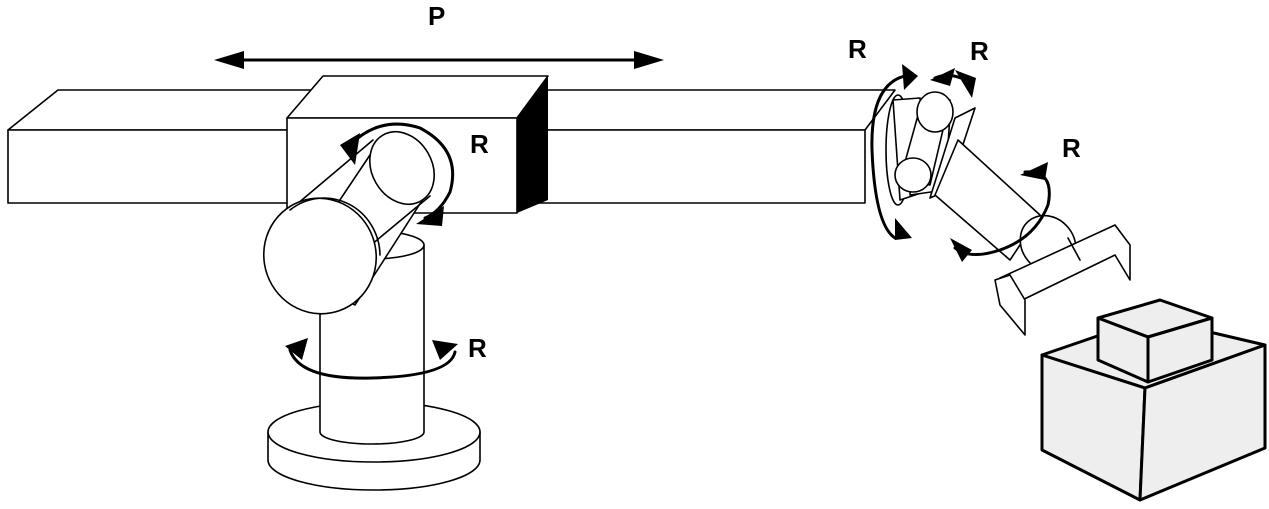 Image resolution: width=1269 pixels, height=509 pixels. Describe the element at coordinates (857, 49) in the screenshot. I see `wrist-rotation-label-1: R` at that location.